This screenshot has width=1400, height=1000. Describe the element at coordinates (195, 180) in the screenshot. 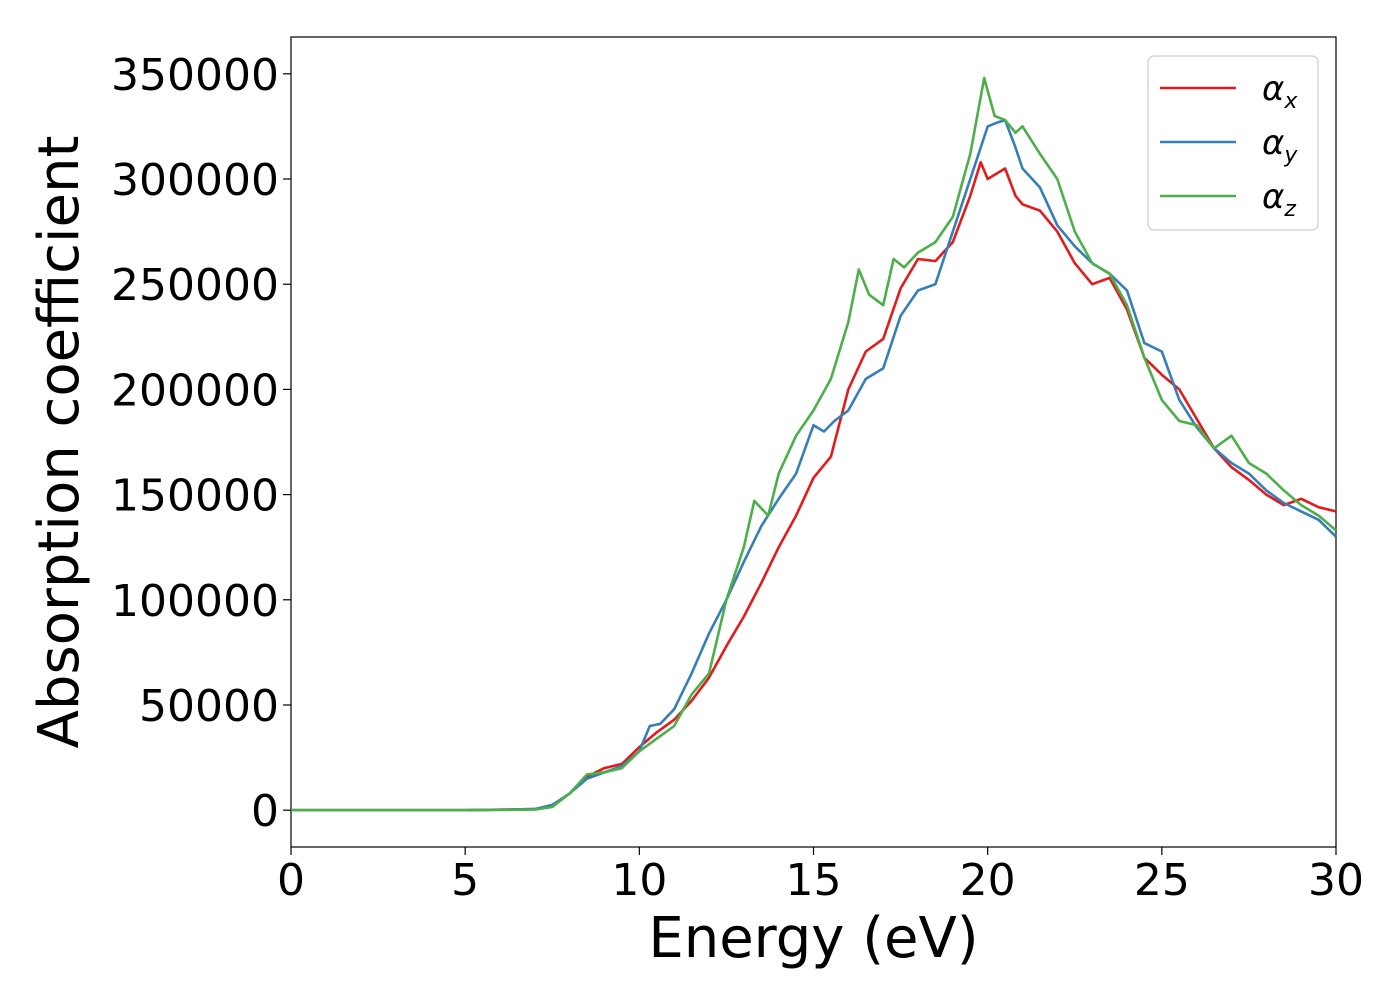

I see `y-tick-label: 300000` at that location.